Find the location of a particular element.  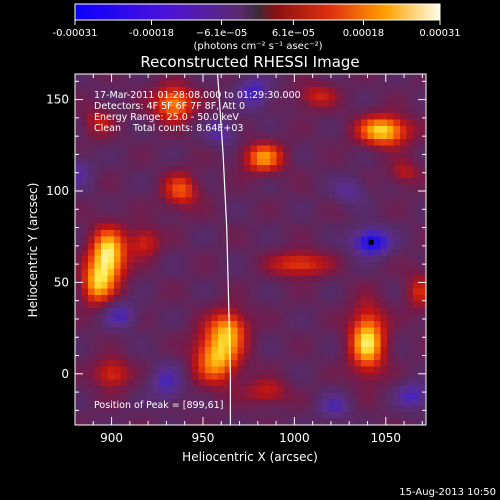

annotation-energy-range: Energy Range: 25.0 - 50.0 keV is located at coordinates (166, 117).